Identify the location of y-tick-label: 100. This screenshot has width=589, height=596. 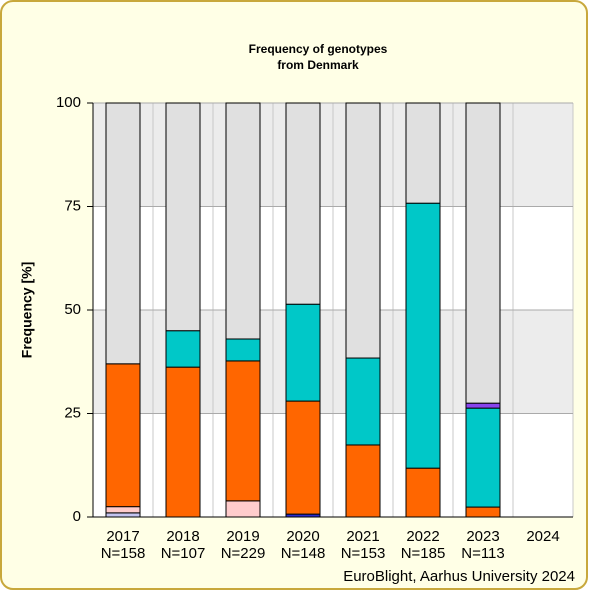
(68, 102).